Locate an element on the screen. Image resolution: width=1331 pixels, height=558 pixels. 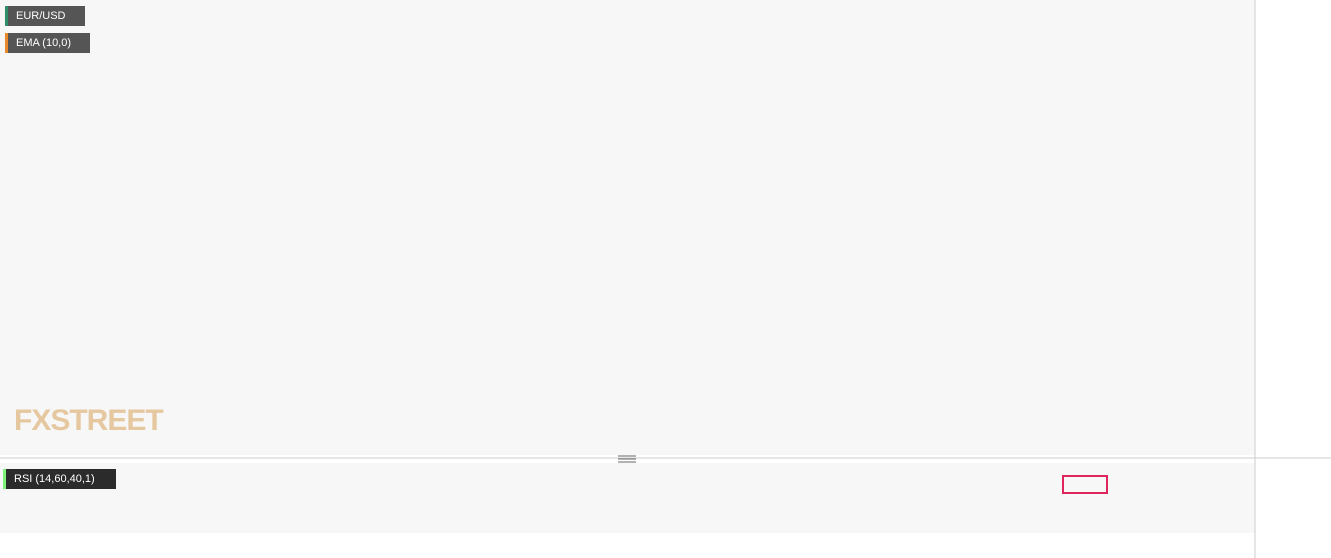
rsi-pane is located at coordinates (627, 498).